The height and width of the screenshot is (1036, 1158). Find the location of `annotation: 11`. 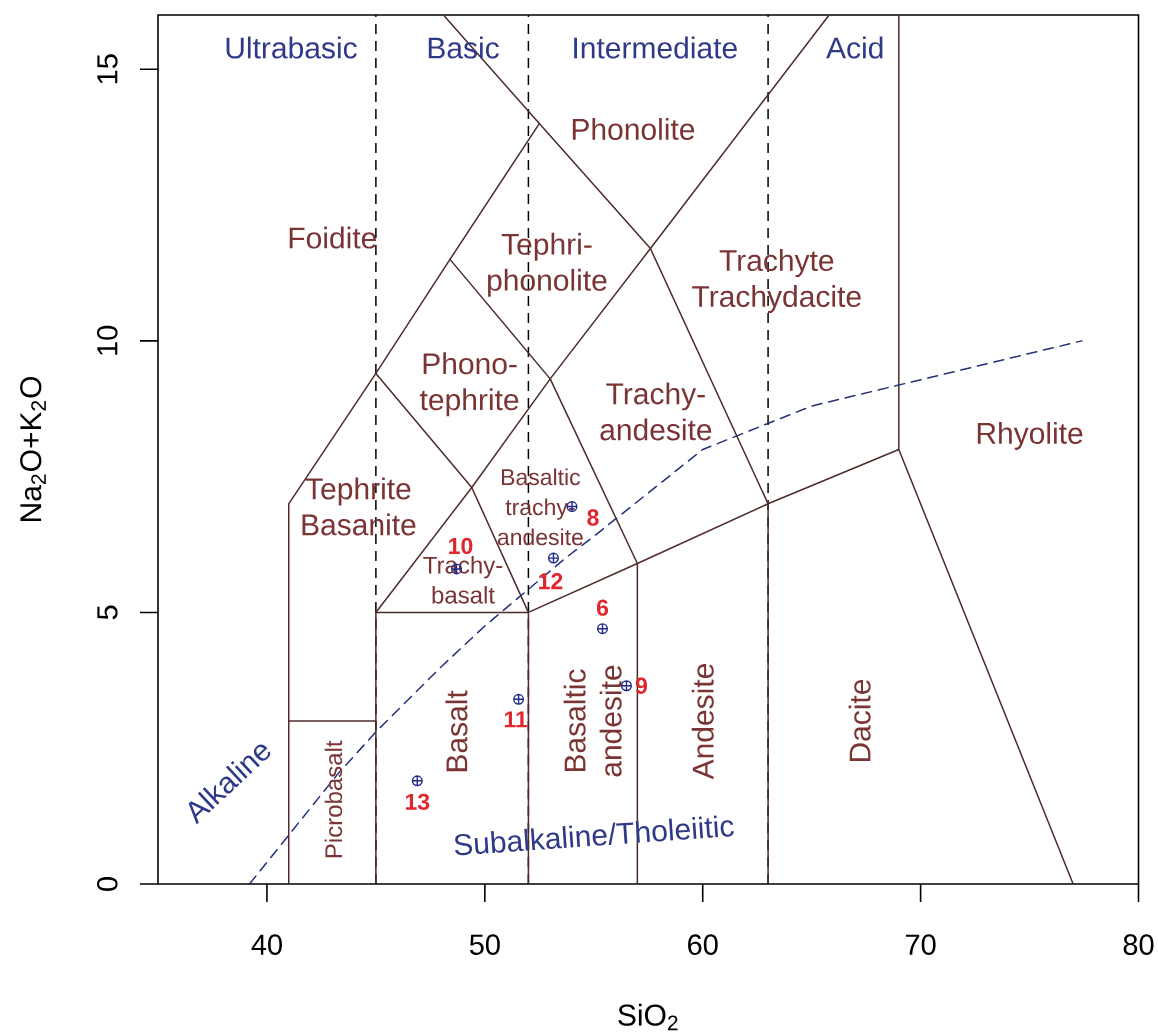

annotation: 11 is located at coordinates (516, 719).